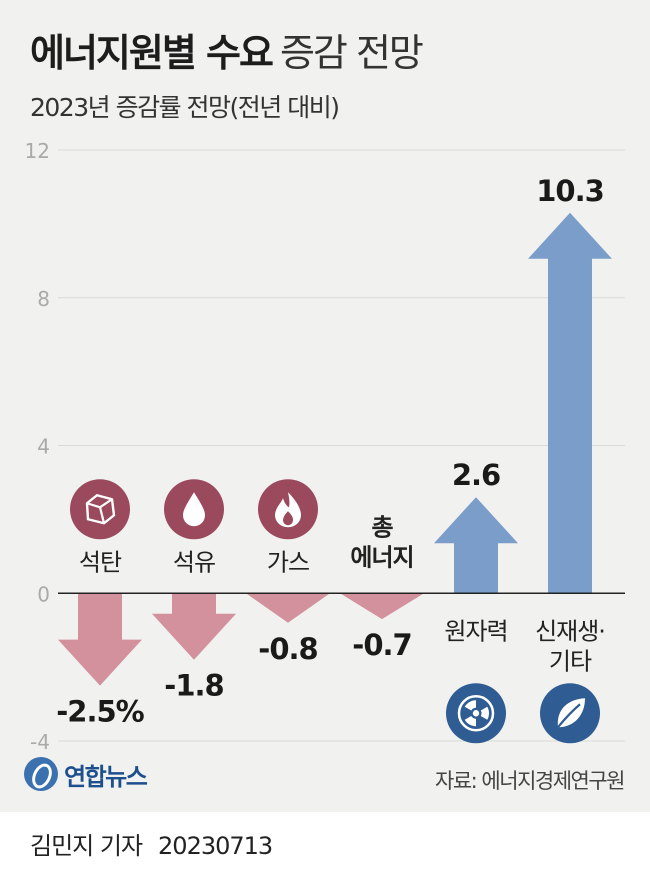 The width and height of the screenshot is (650, 873). What do you see at coordinates (570, 646) in the screenshot?
I see `category-label: 신재생· 기타` at bounding box center [570, 646].